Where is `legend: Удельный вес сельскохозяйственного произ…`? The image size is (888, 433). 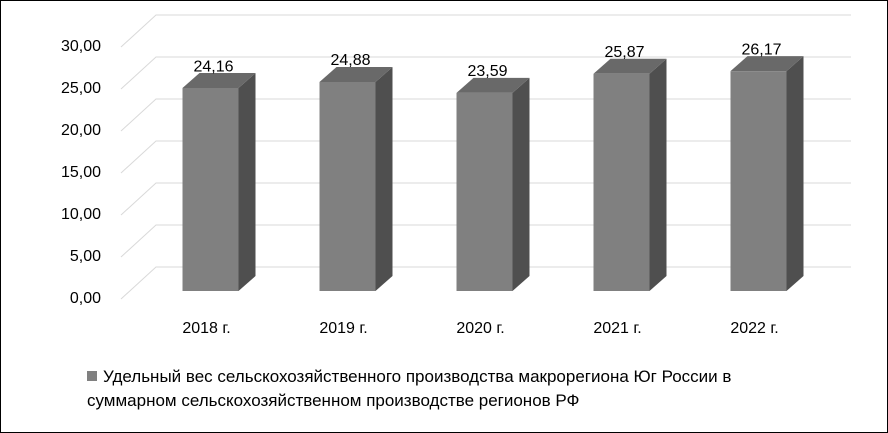
legend: Удельный вес сельскохозяйственного произ… is located at coordinates (454, 389).